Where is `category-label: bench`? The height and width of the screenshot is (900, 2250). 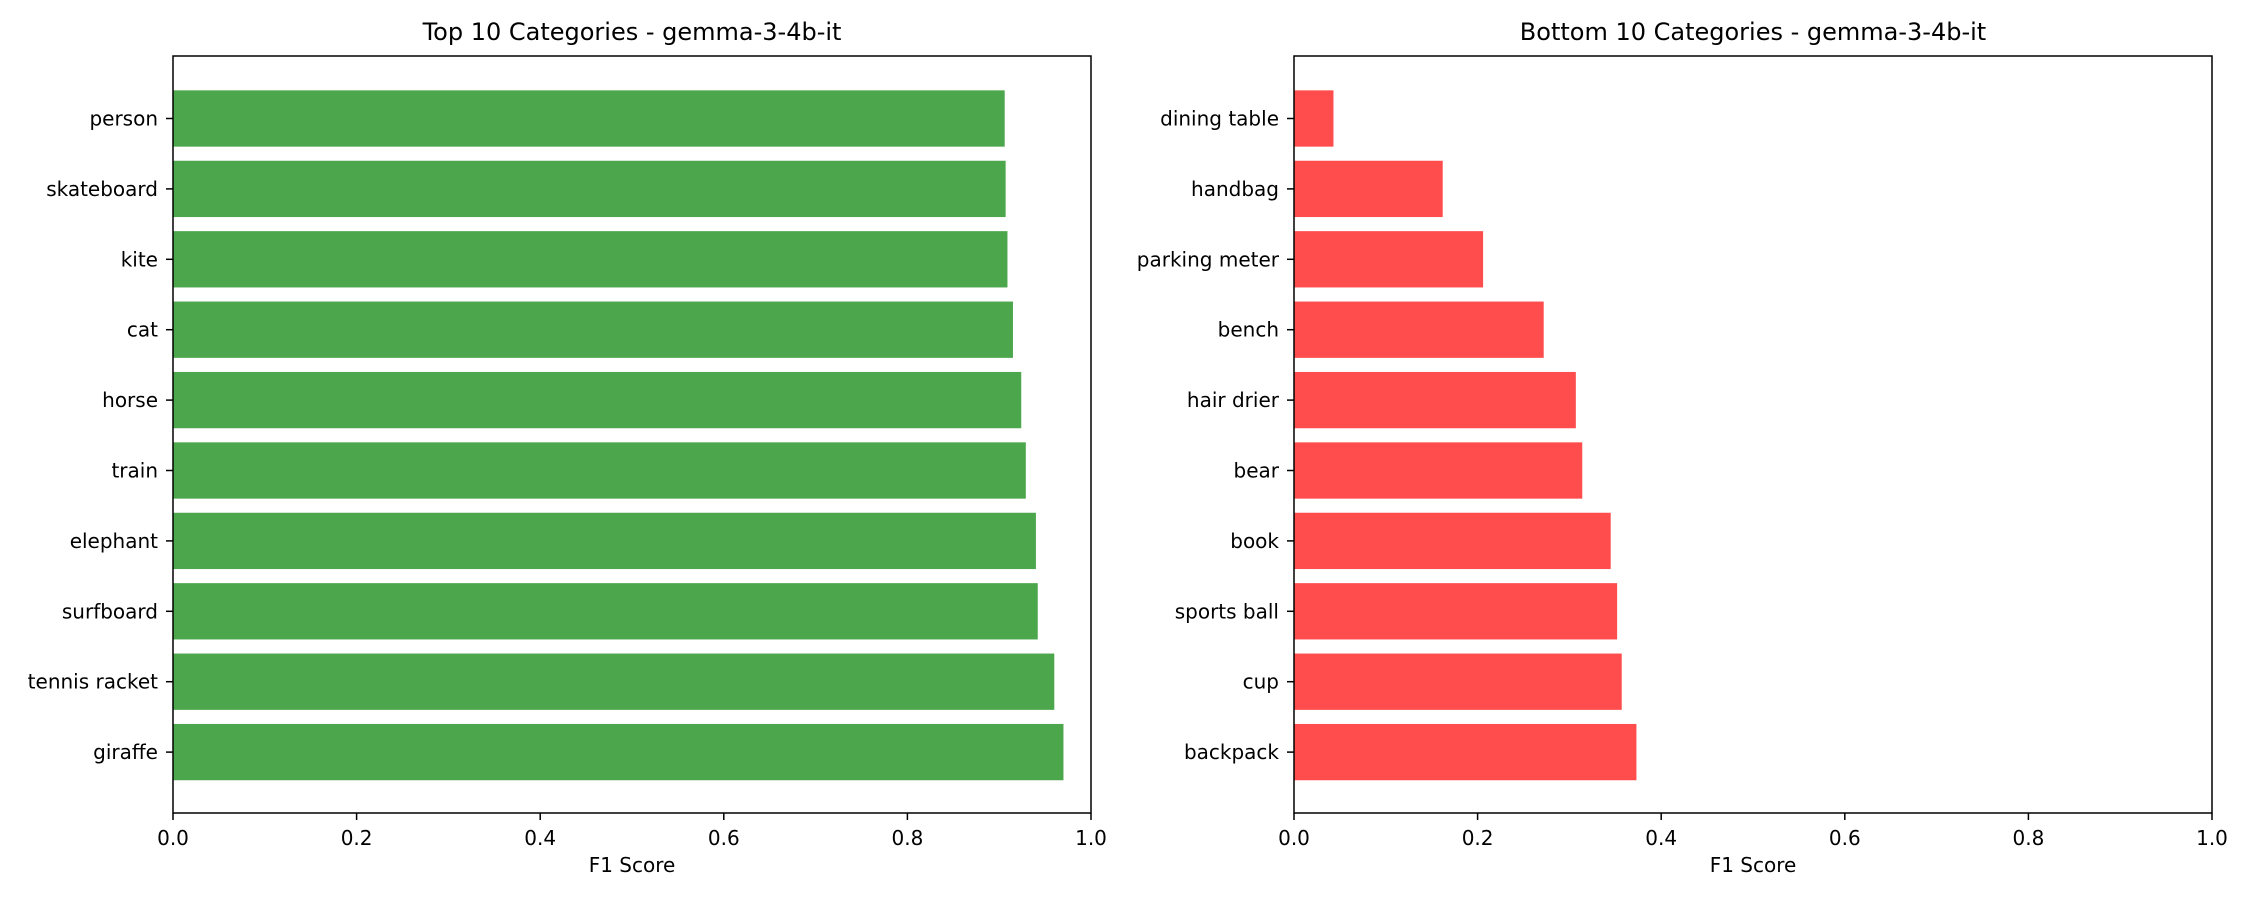 category-label: bench is located at coordinates (1248, 330).